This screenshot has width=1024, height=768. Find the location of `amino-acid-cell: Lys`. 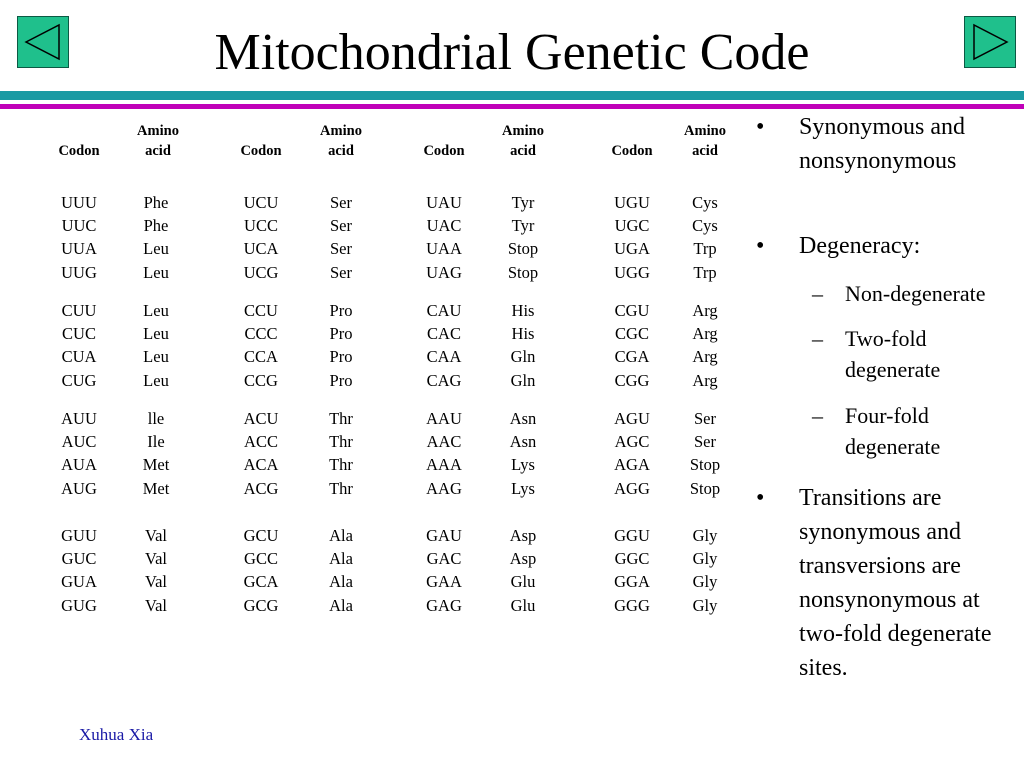

amino-acid-cell: Lys is located at coordinates (523, 488).